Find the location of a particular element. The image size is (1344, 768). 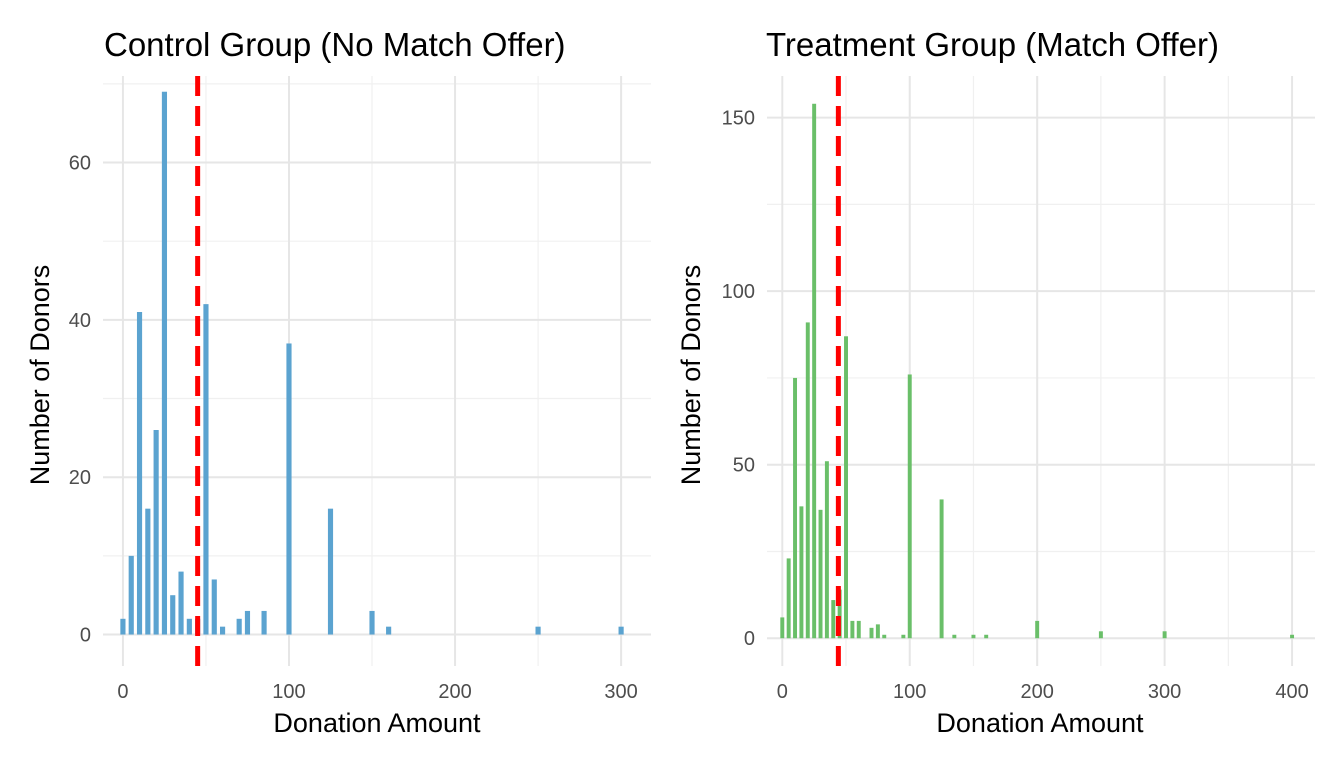

control-x-tick-label: 100 is located at coordinates (288, 692).